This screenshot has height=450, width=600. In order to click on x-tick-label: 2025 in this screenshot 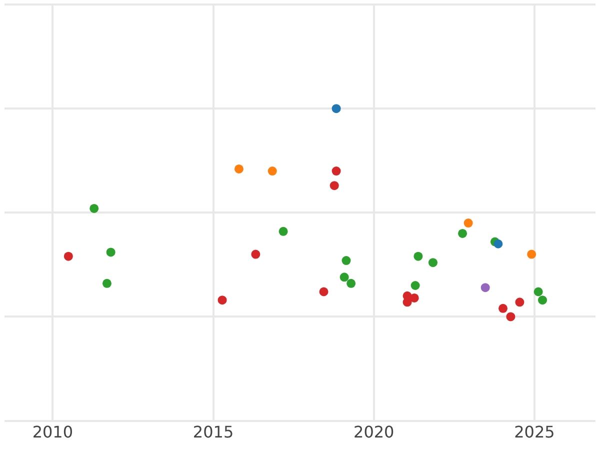, I will do `click(534, 432)`.